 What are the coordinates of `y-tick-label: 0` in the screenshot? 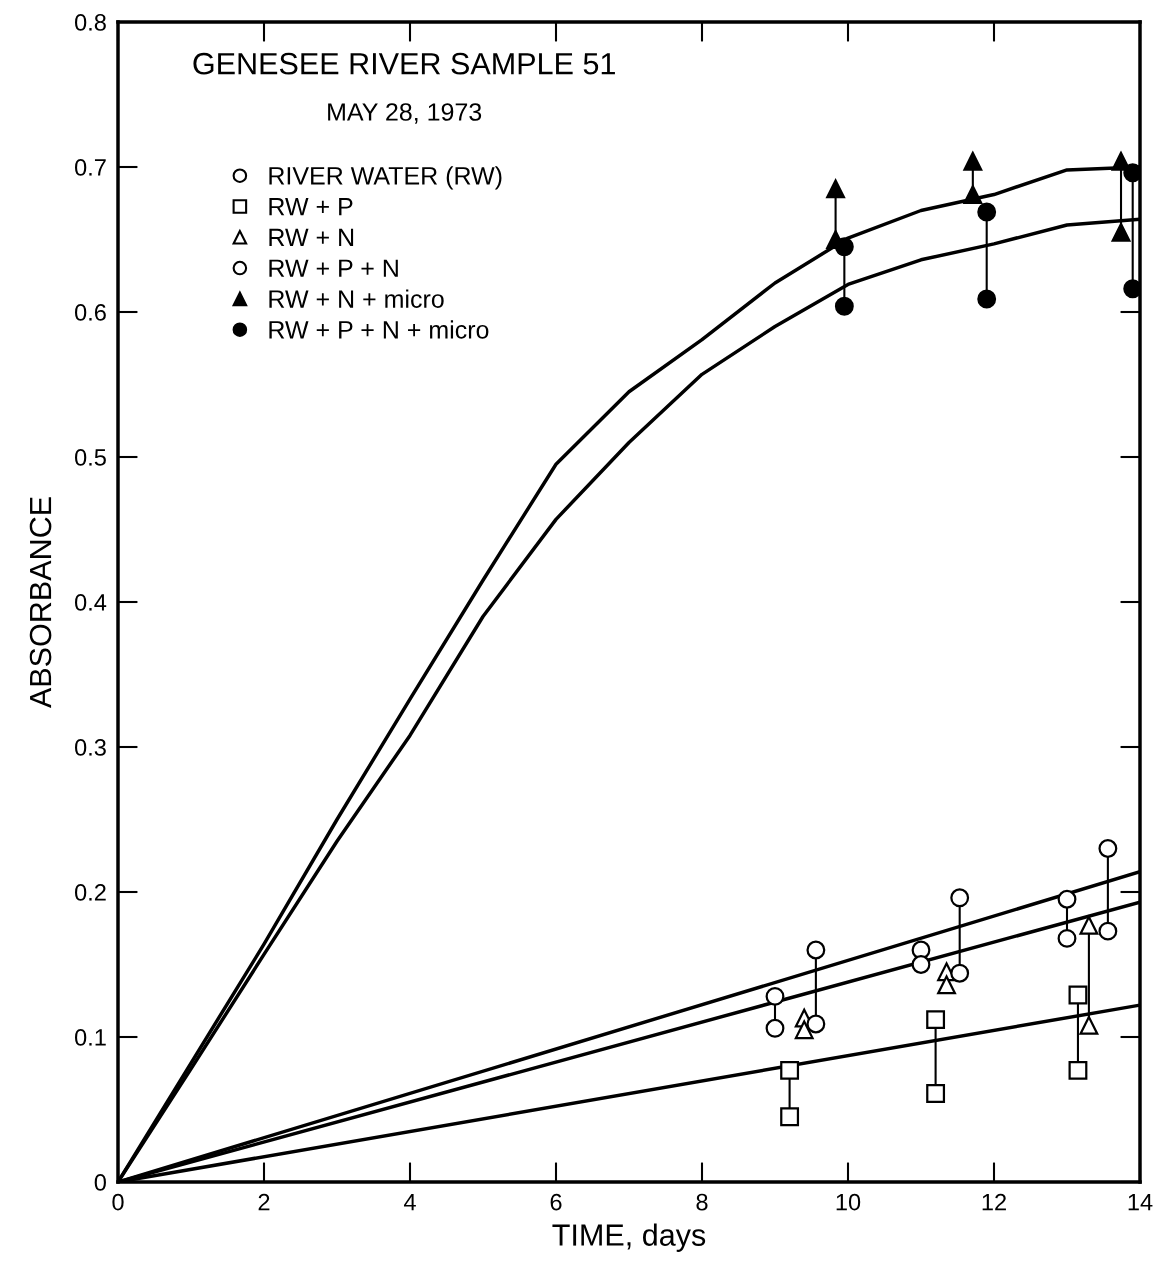 It's located at (100, 1182).